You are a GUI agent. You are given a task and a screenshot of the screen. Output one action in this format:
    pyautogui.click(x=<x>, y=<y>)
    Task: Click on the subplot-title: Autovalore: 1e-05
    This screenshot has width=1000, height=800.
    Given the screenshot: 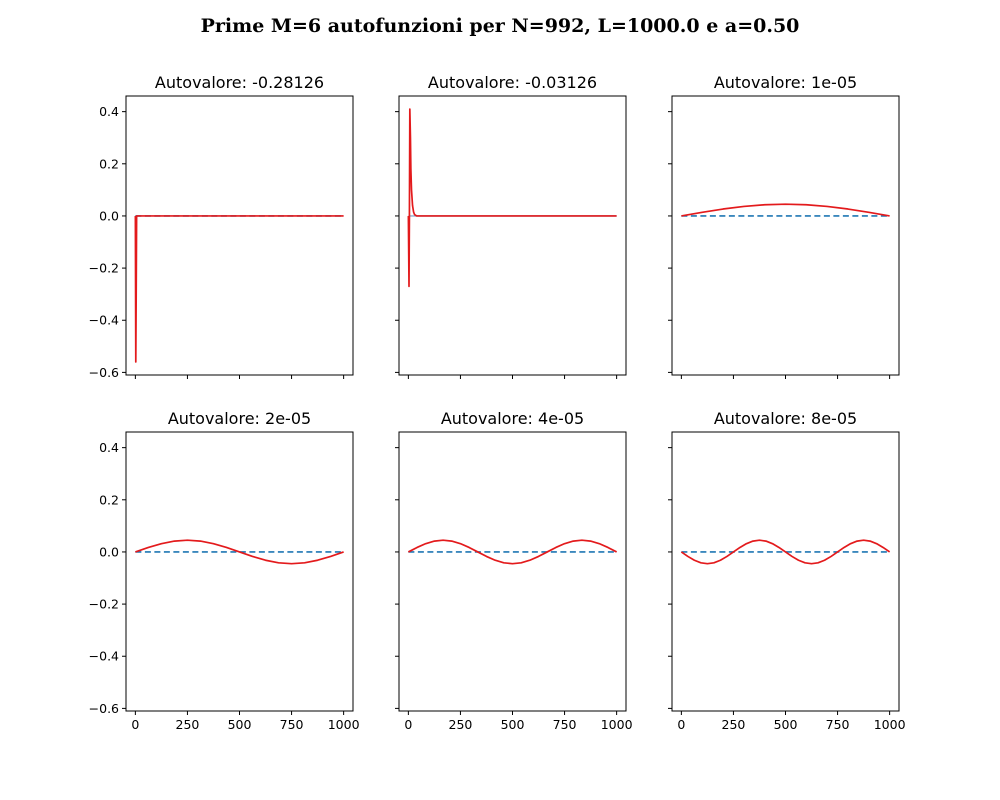 What is the action you would take?
    pyautogui.click(x=785, y=82)
    